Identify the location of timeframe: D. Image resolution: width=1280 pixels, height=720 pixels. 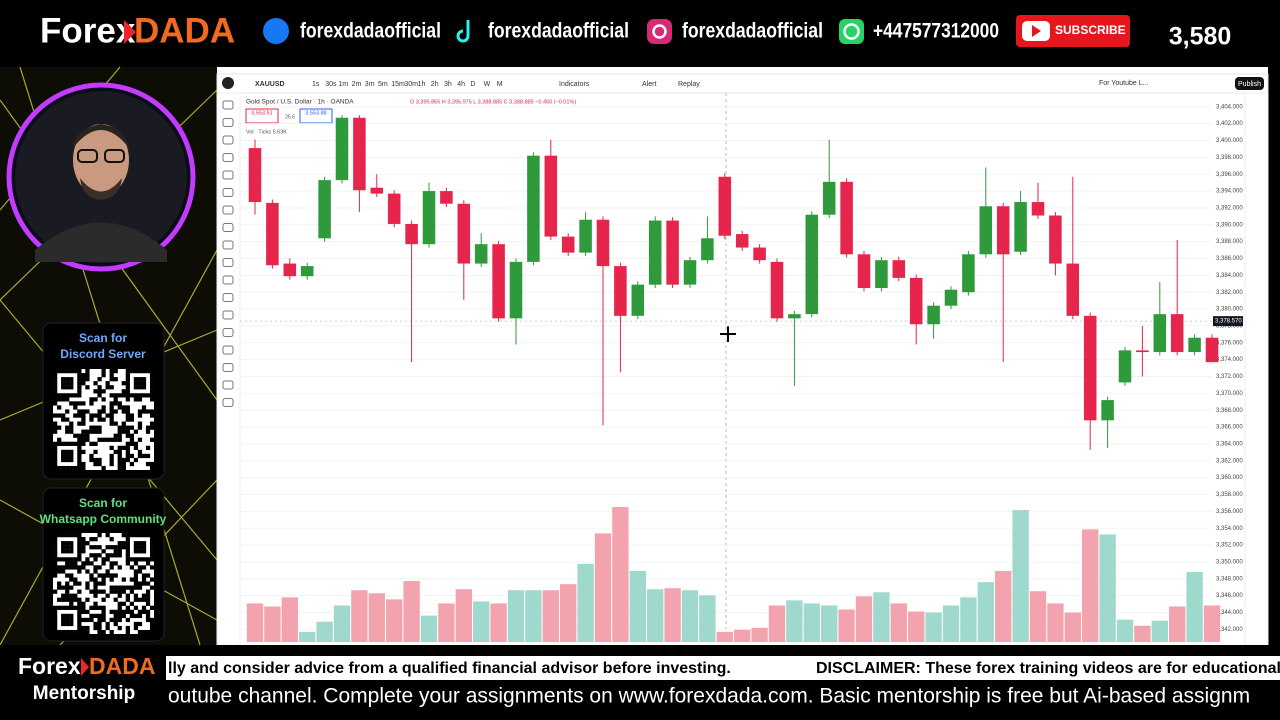
(472, 84).